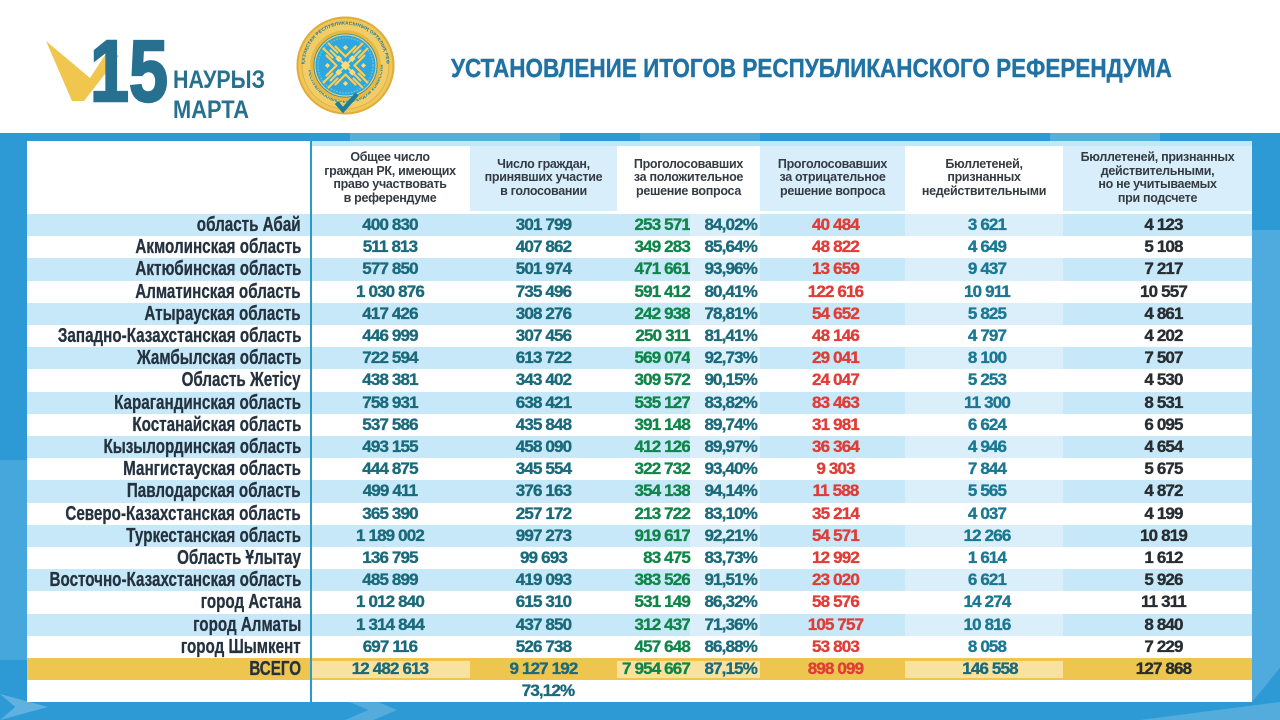 The width and height of the screenshot is (1280, 720). I want to click on svg-text: 15, so click(129, 71).